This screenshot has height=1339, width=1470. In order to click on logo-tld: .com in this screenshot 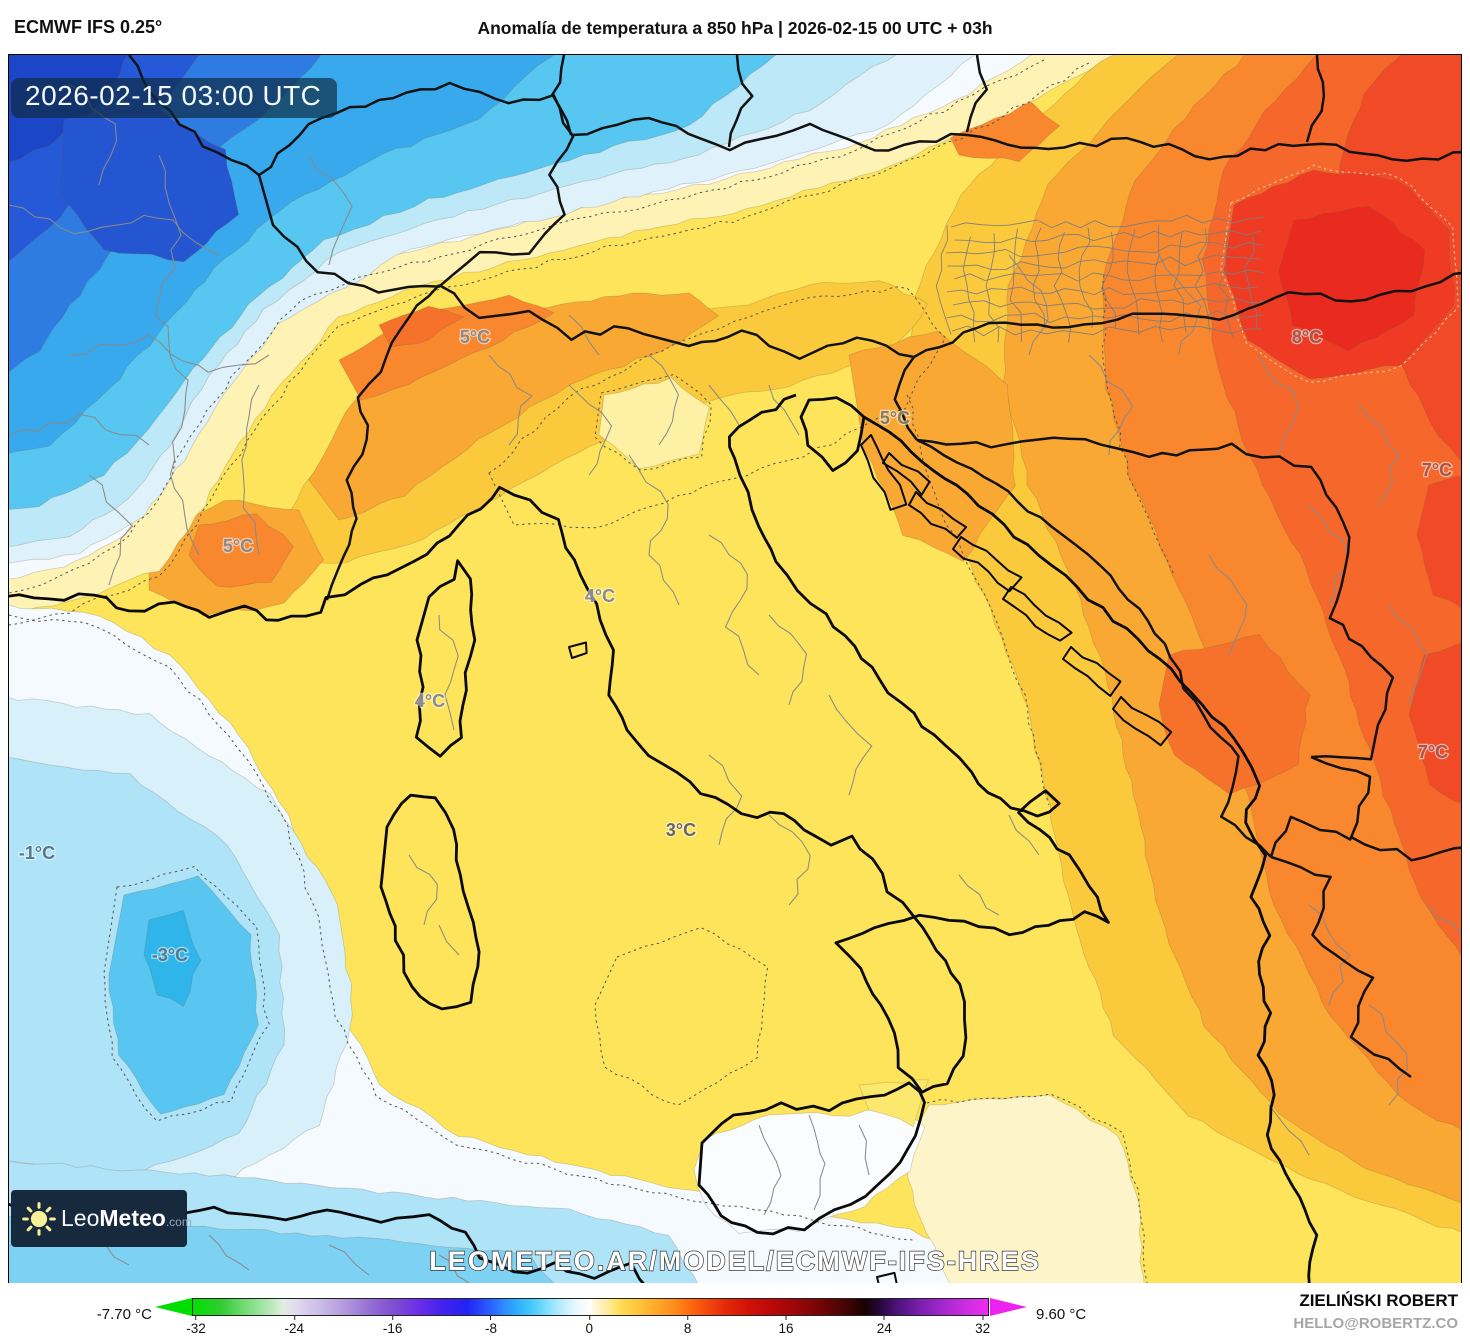, I will do `click(178, 1222)`.